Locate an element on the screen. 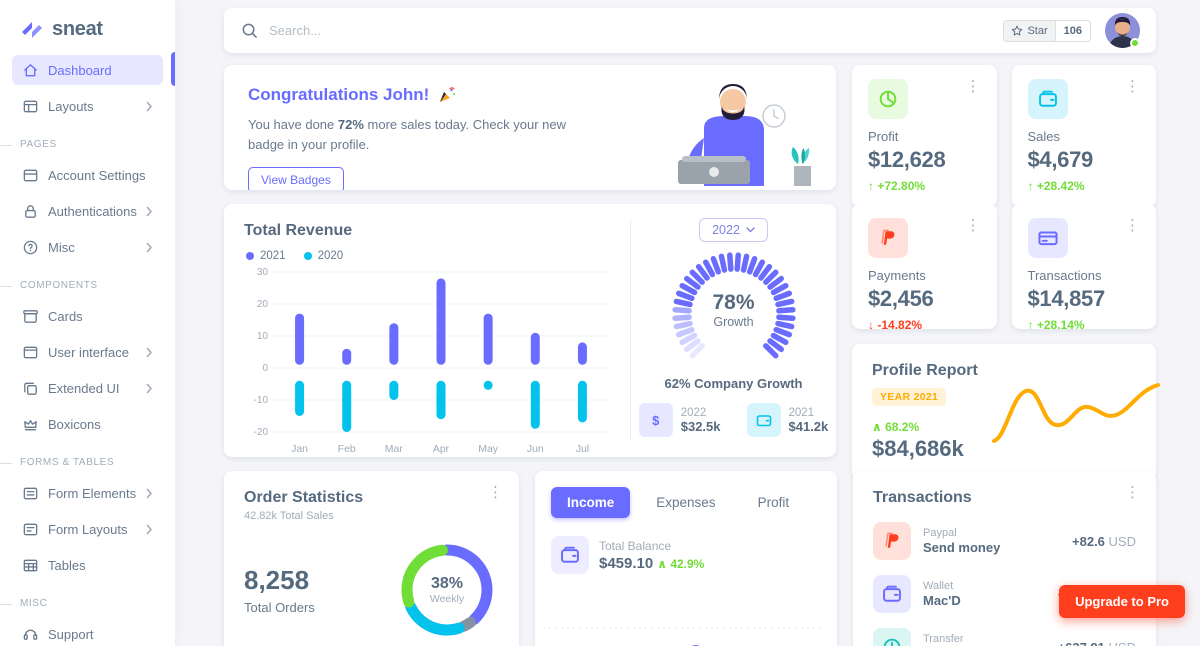 The height and width of the screenshot is (646, 1200). svg-text: Apr is located at coordinates (441, 449).